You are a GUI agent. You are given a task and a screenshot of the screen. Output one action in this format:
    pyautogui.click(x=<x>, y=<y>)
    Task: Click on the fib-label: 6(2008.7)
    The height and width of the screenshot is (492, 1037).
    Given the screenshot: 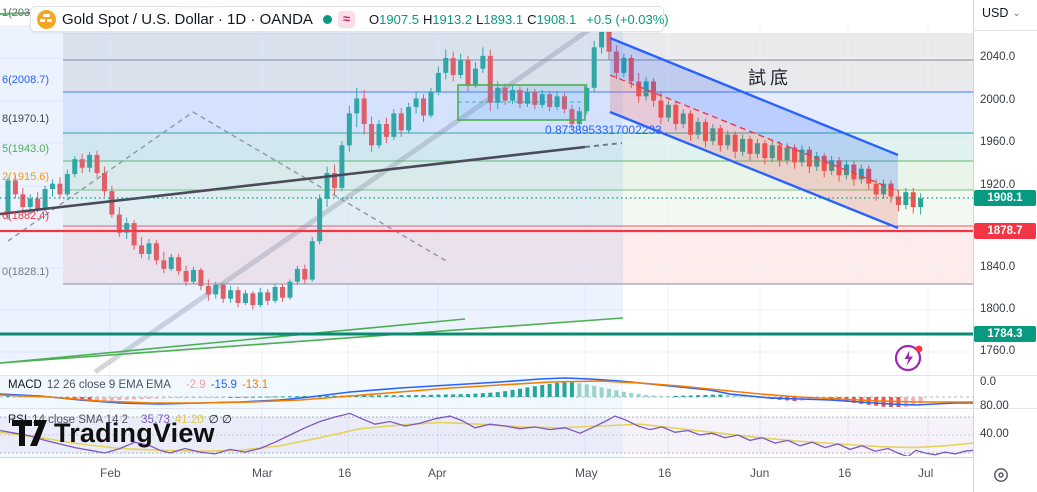 What is the action you would take?
    pyautogui.click(x=26, y=80)
    